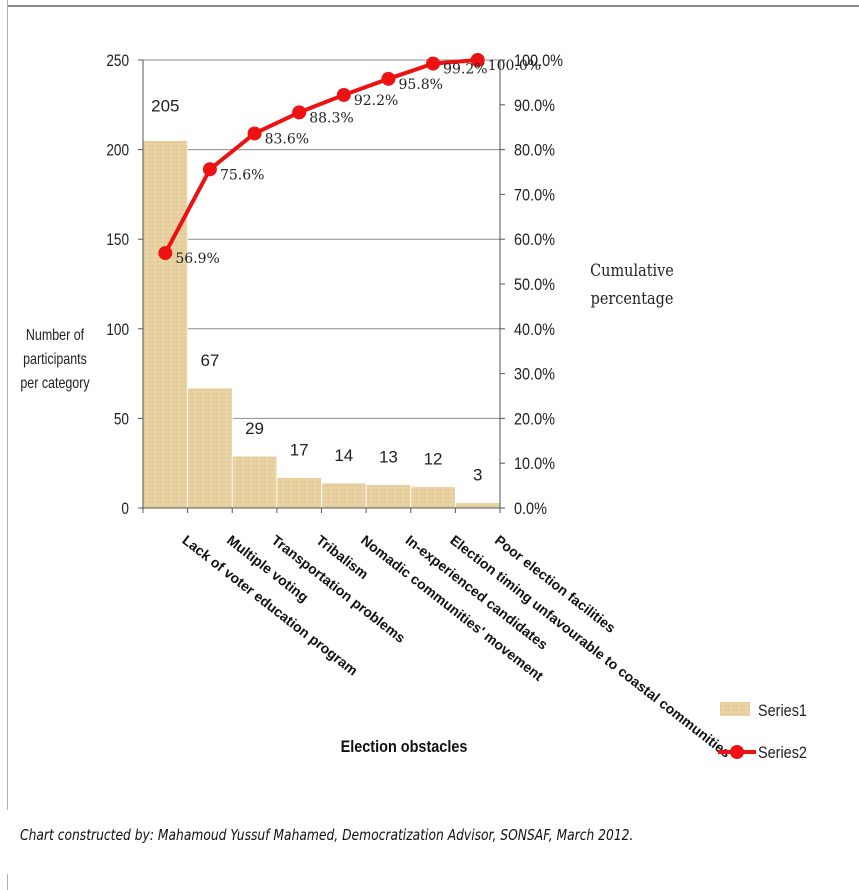 The height and width of the screenshot is (890, 859). What do you see at coordinates (735, 709) in the screenshot?
I see `legend-swatch-series1` at bounding box center [735, 709].